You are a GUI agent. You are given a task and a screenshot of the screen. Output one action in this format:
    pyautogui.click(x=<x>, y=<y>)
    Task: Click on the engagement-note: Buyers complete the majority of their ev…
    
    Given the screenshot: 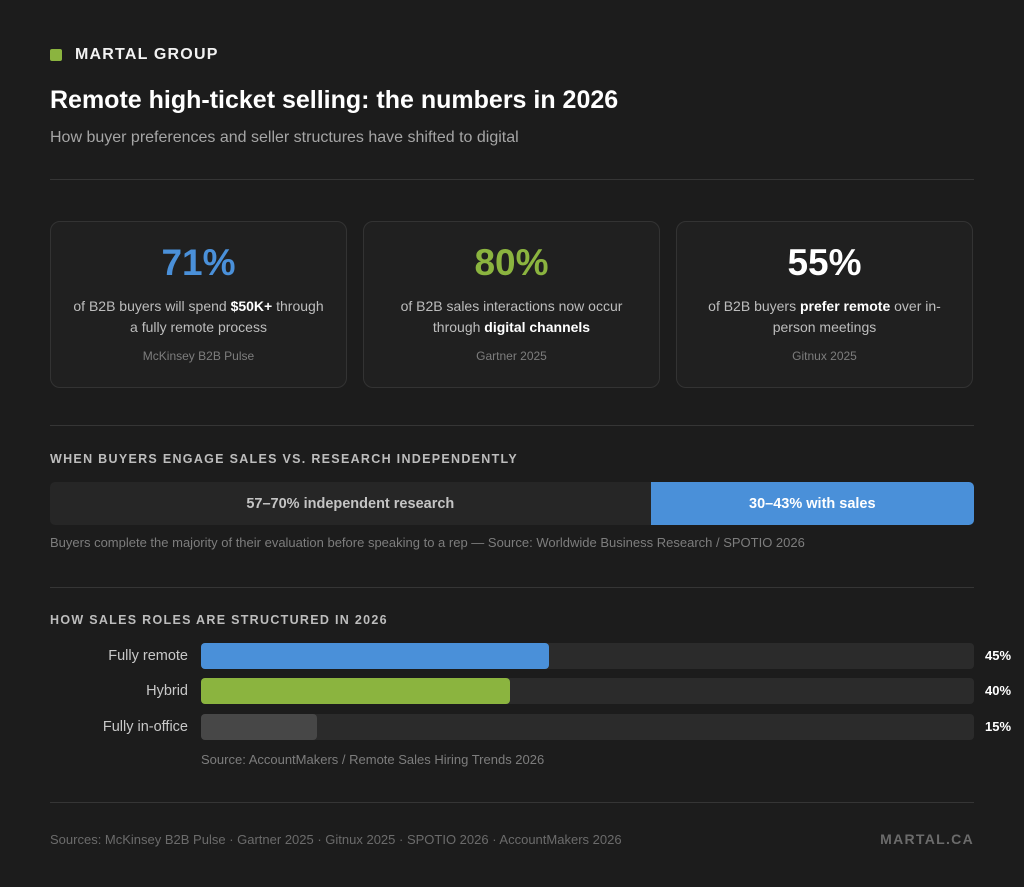 What is the action you would take?
    pyautogui.click(x=427, y=542)
    